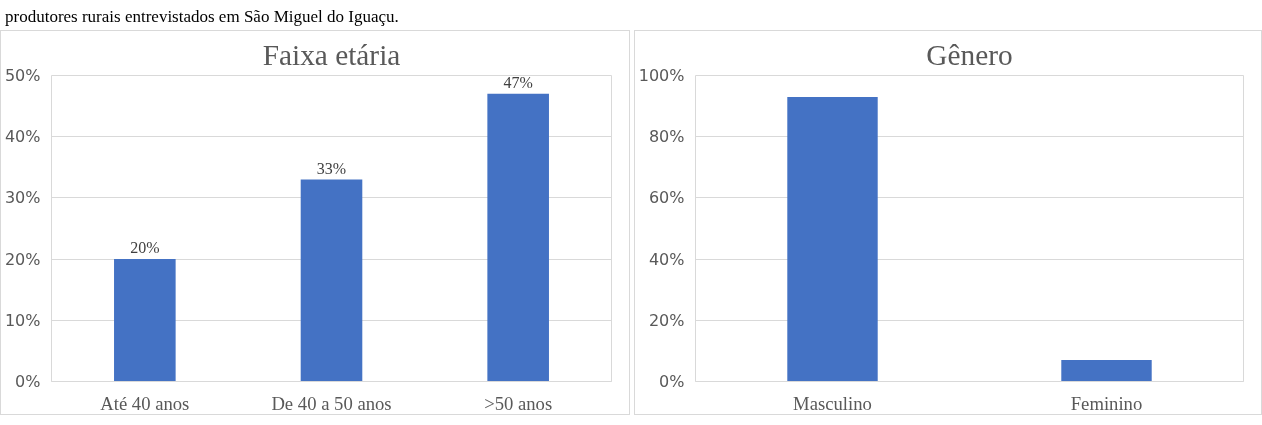 The image size is (1262, 425). I want to click on data-label: 20%, so click(145, 248).